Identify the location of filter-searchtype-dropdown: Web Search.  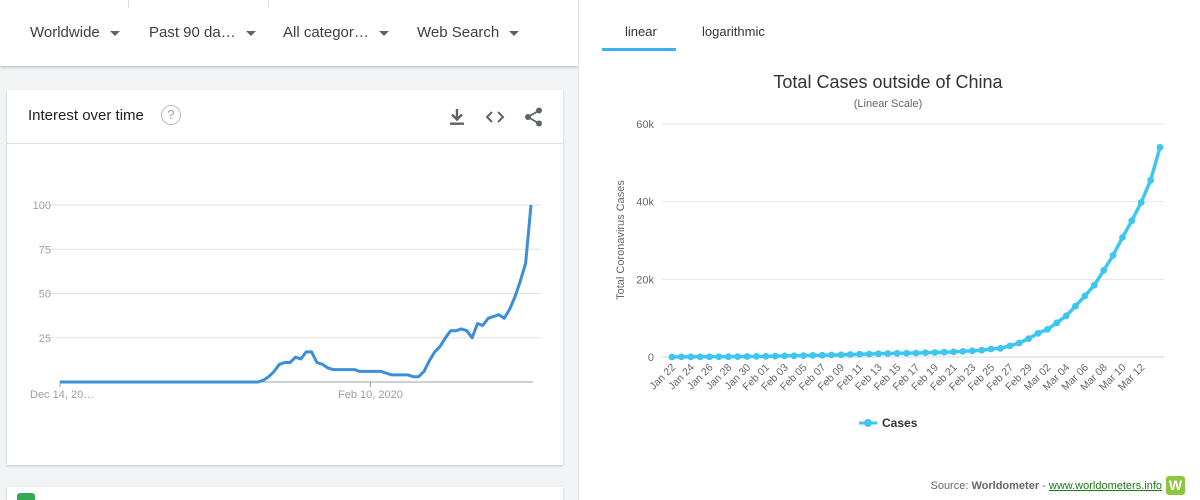
(468, 32).